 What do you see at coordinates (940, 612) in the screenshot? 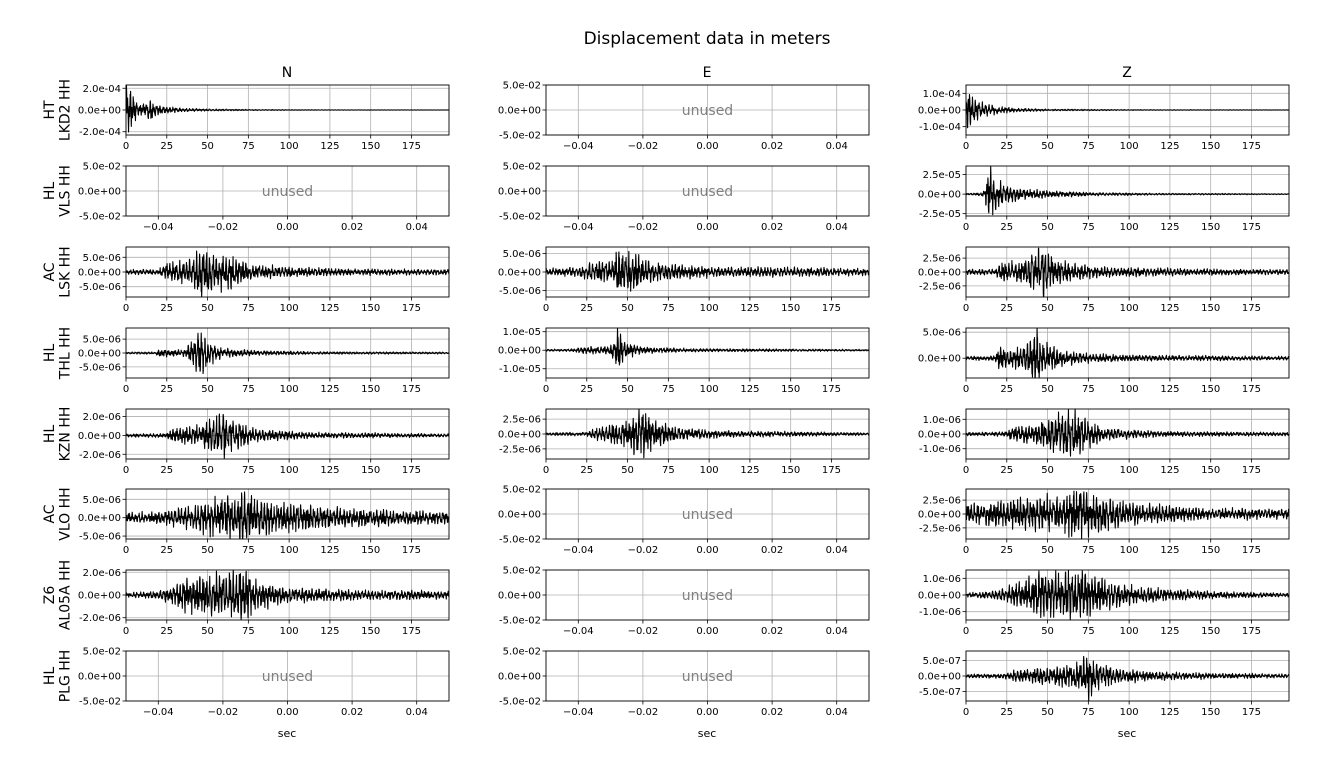
I see `y-tick-label: -1.0e-06` at bounding box center [940, 612].